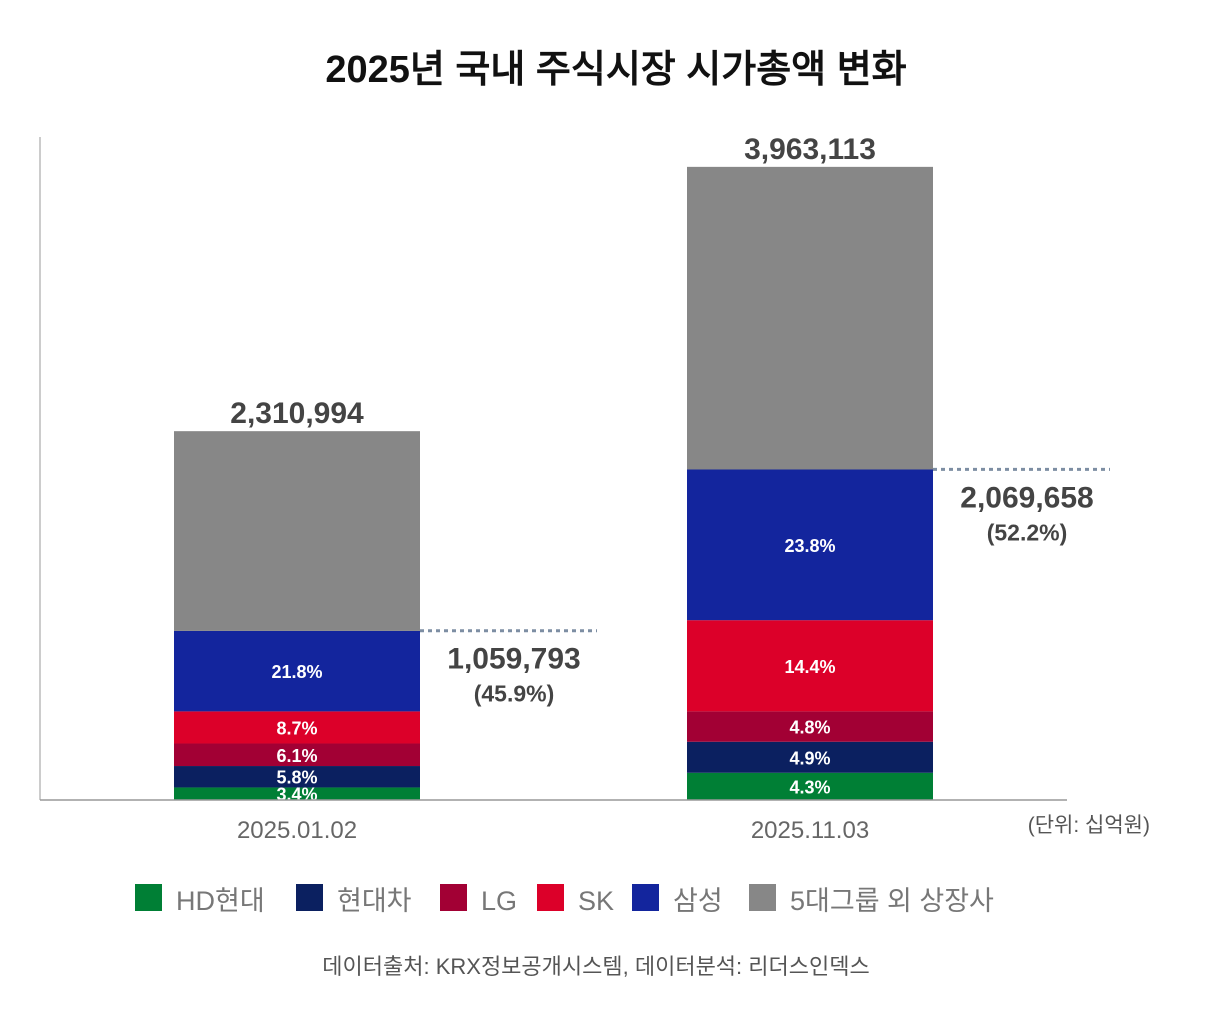 The image size is (1210, 1016). What do you see at coordinates (1026, 497) in the screenshot?
I see `group-total-label: 2,069,658` at bounding box center [1026, 497].